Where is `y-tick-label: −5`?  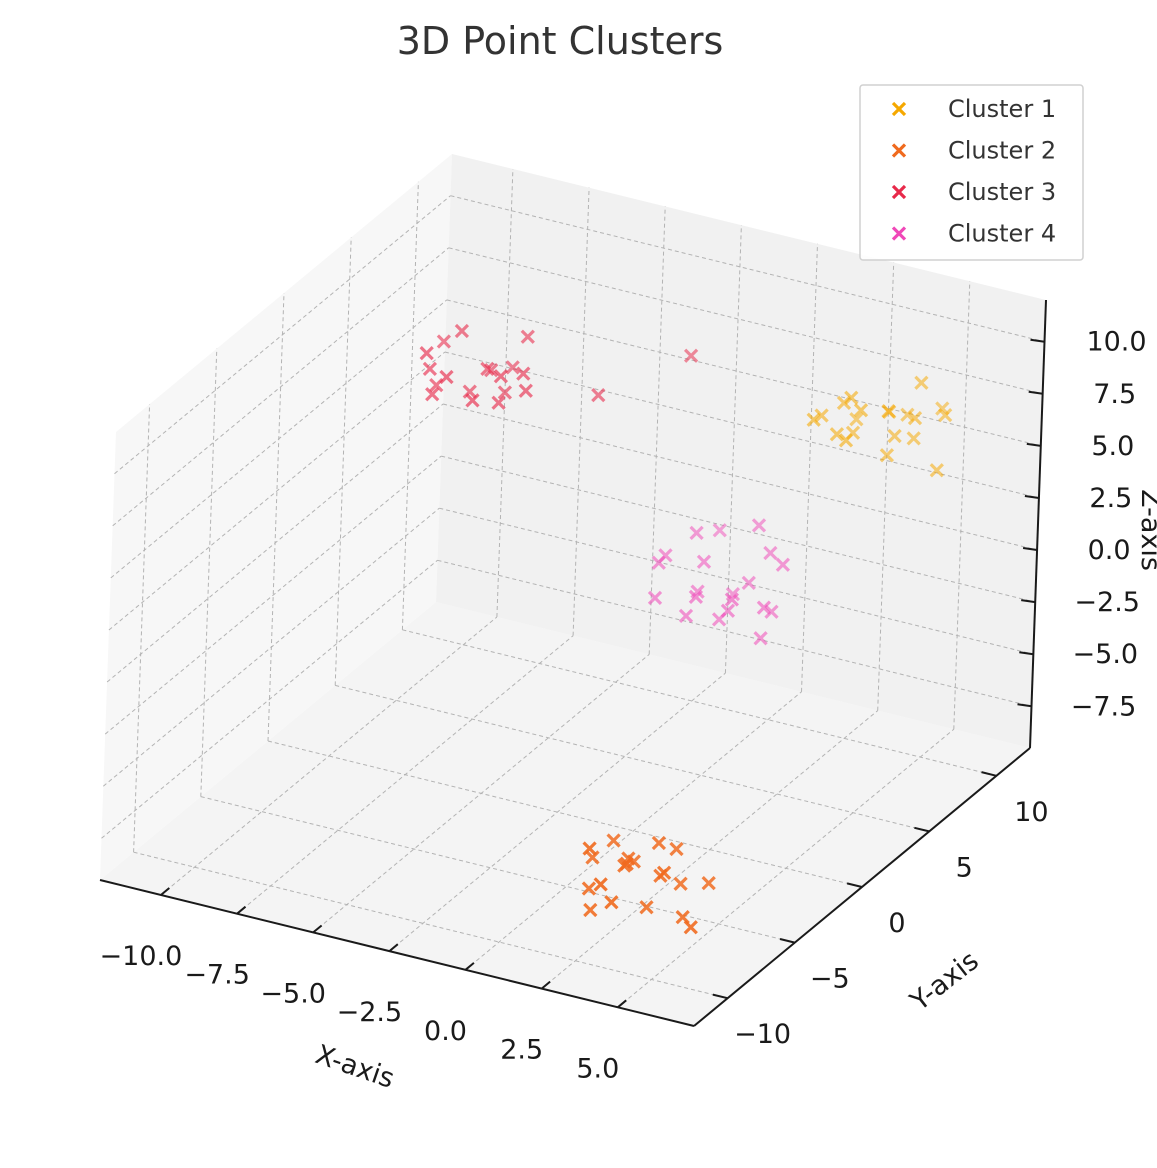 y-tick-label: −5 is located at coordinates (830, 979).